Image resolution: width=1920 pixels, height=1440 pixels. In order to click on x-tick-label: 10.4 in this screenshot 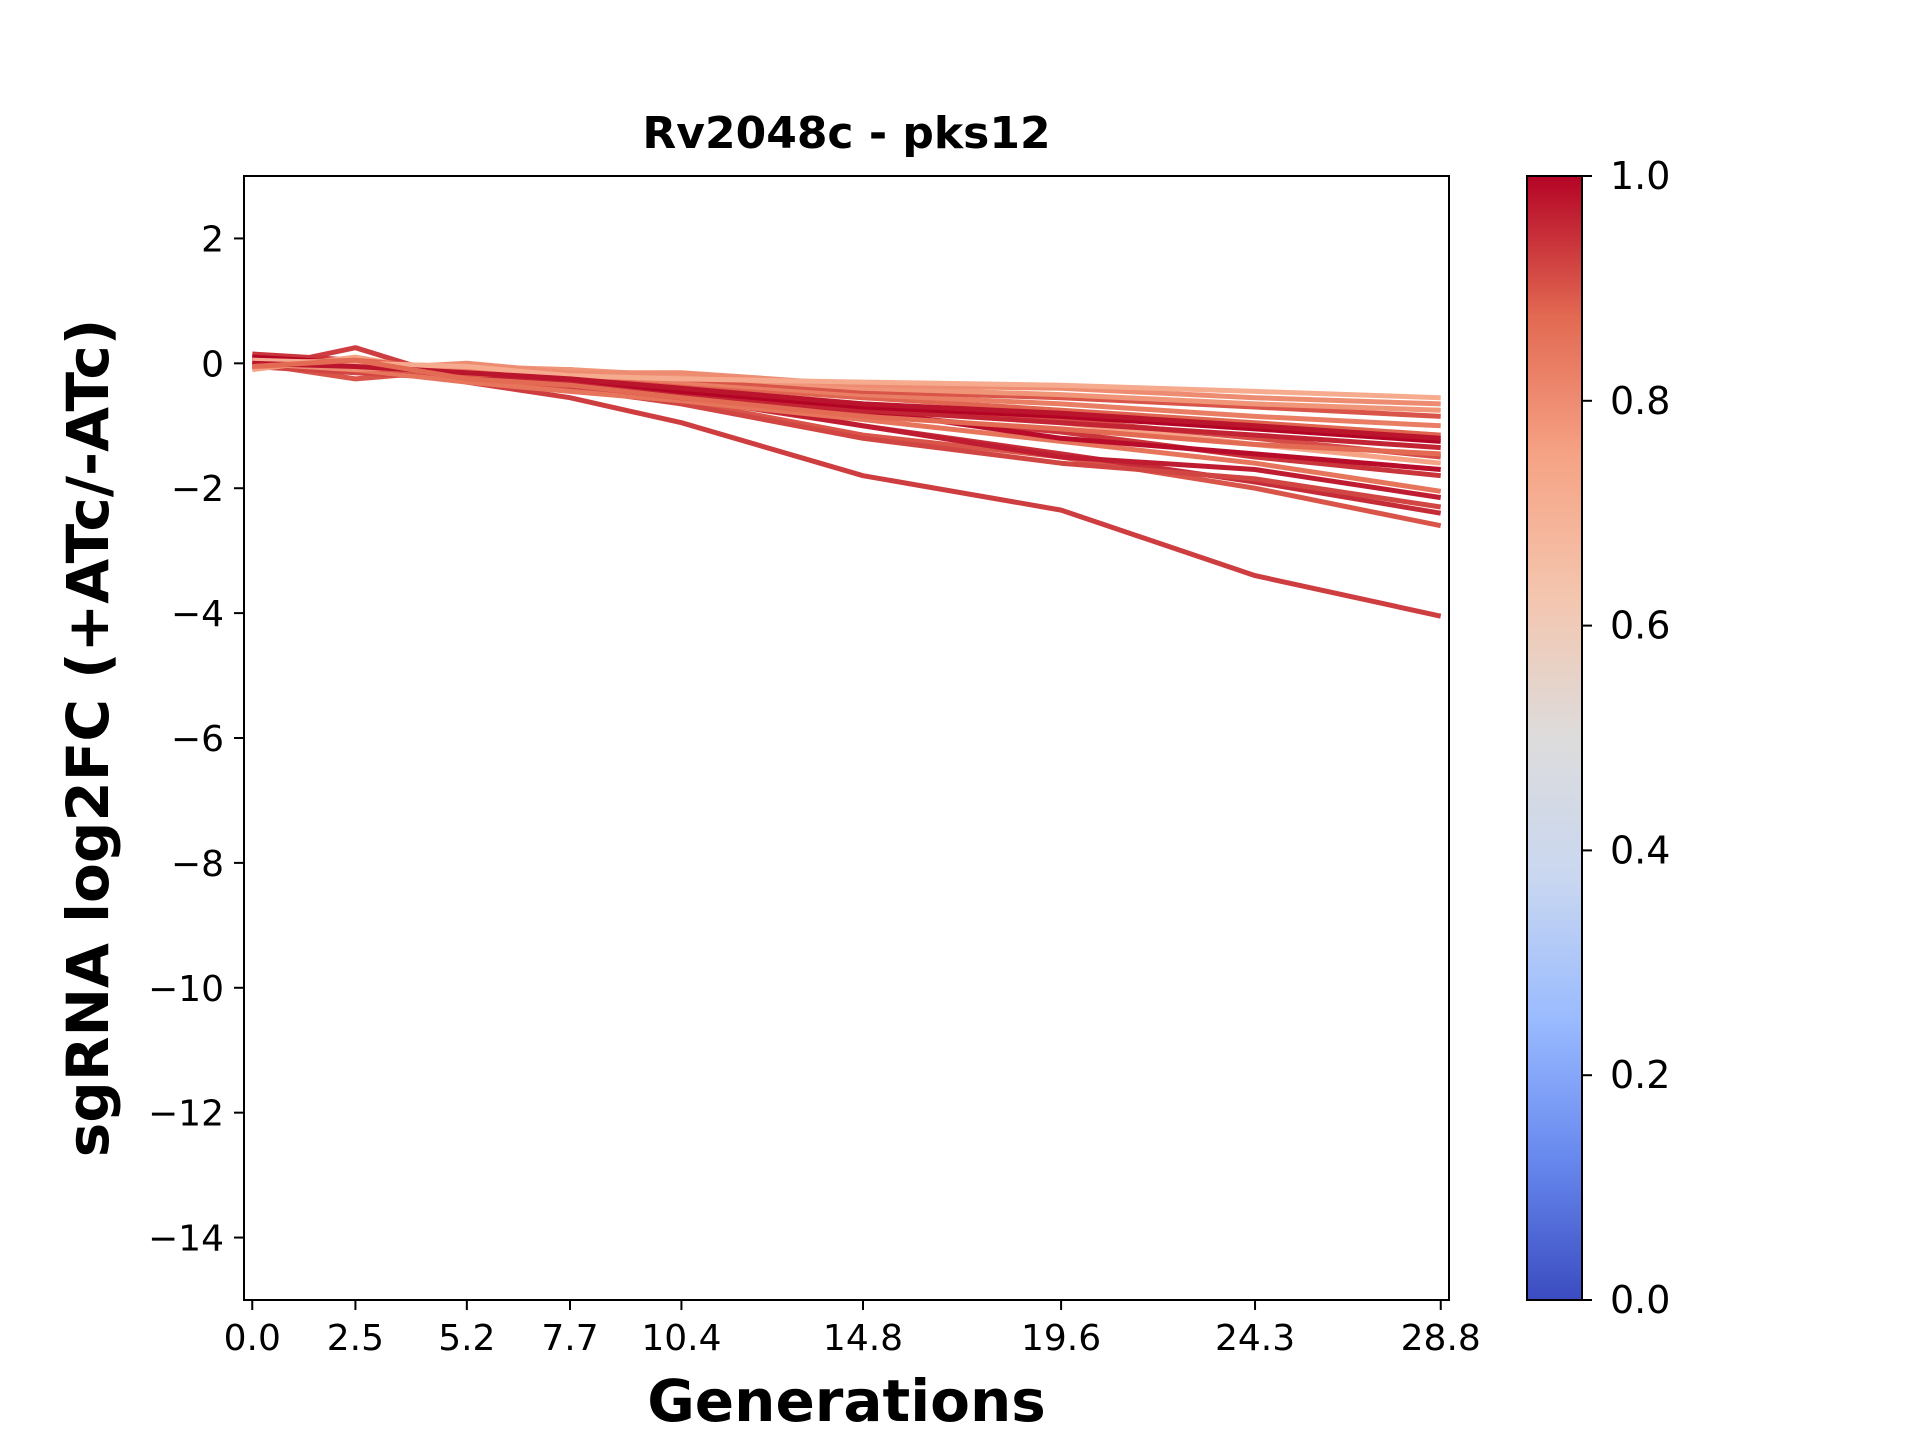, I will do `click(681, 1338)`.